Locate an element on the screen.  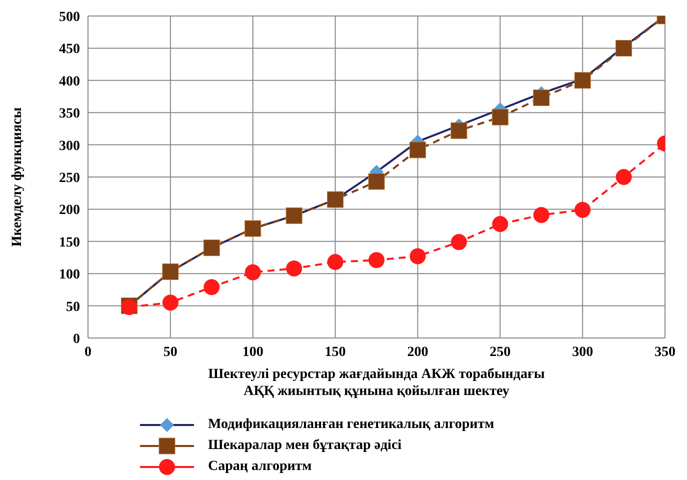
y-tick-label: 250 is located at coordinates (69, 178).